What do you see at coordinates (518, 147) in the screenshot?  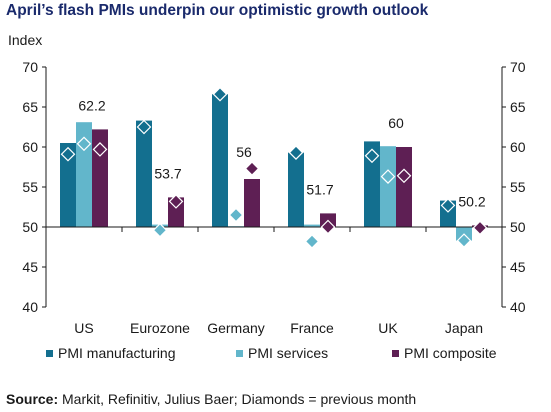 I see `right-tick-label: 60` at bounding box center [518, 147].